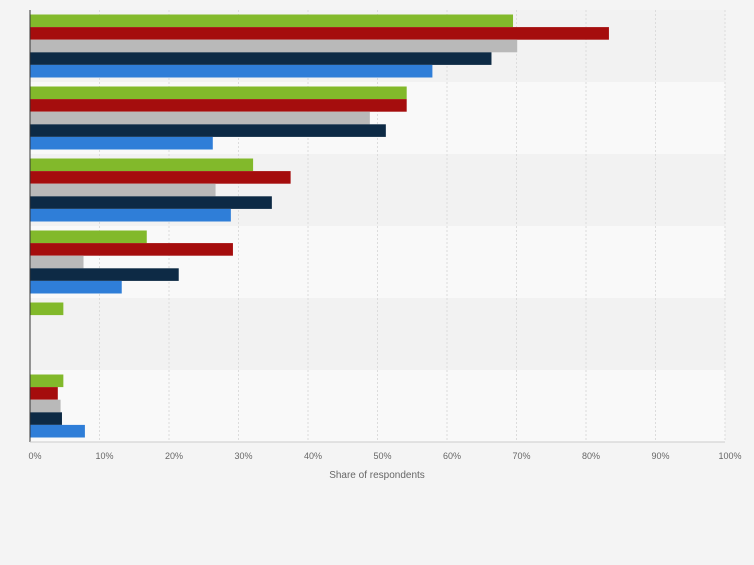 The image size is (754, 565). Describe the element at coordinates (243, 456) in the screenshot. I see `x-tick-label: 30%` at that location.